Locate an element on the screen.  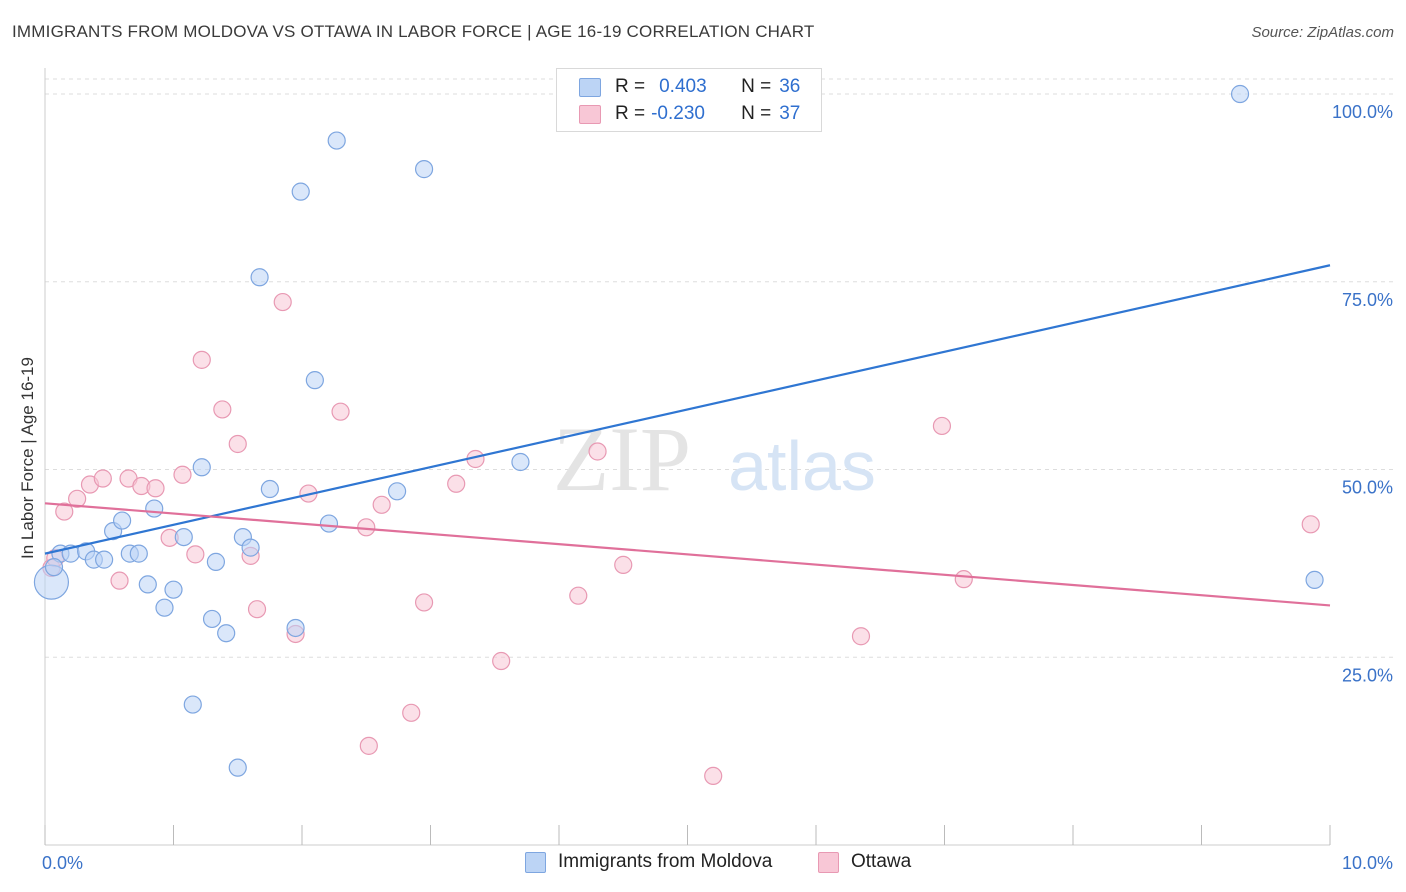
legend-n-value: 36 is located at coordinates (790, 86).